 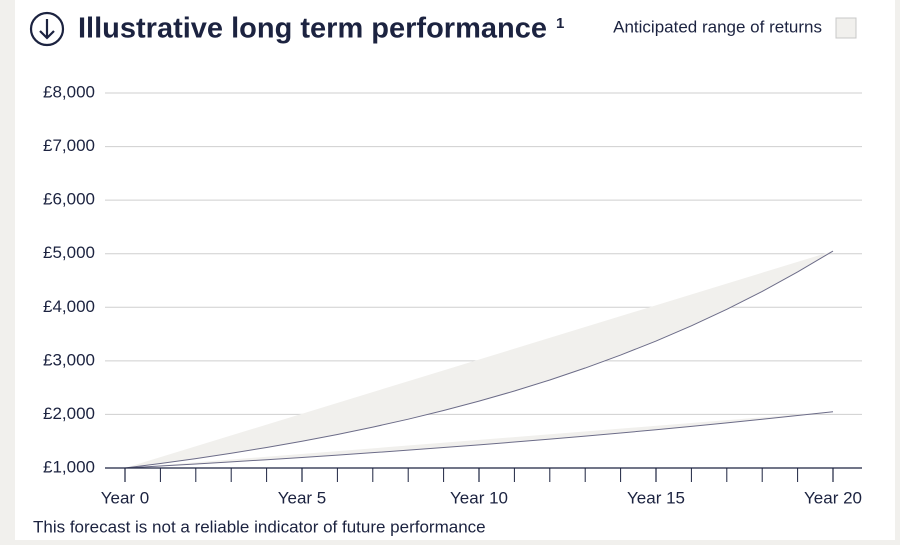 I want to click on x-tick-label: Year 5, so click(x=302, y=497).